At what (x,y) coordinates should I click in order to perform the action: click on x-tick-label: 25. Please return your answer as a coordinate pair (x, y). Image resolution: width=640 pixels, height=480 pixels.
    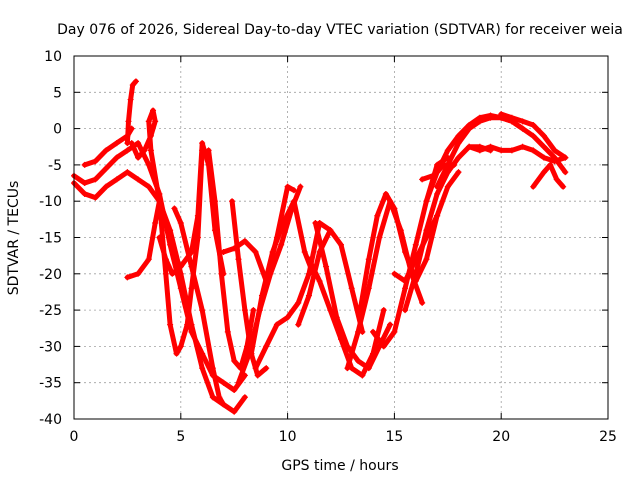
    Looking at the image, I should click on (608, 437).